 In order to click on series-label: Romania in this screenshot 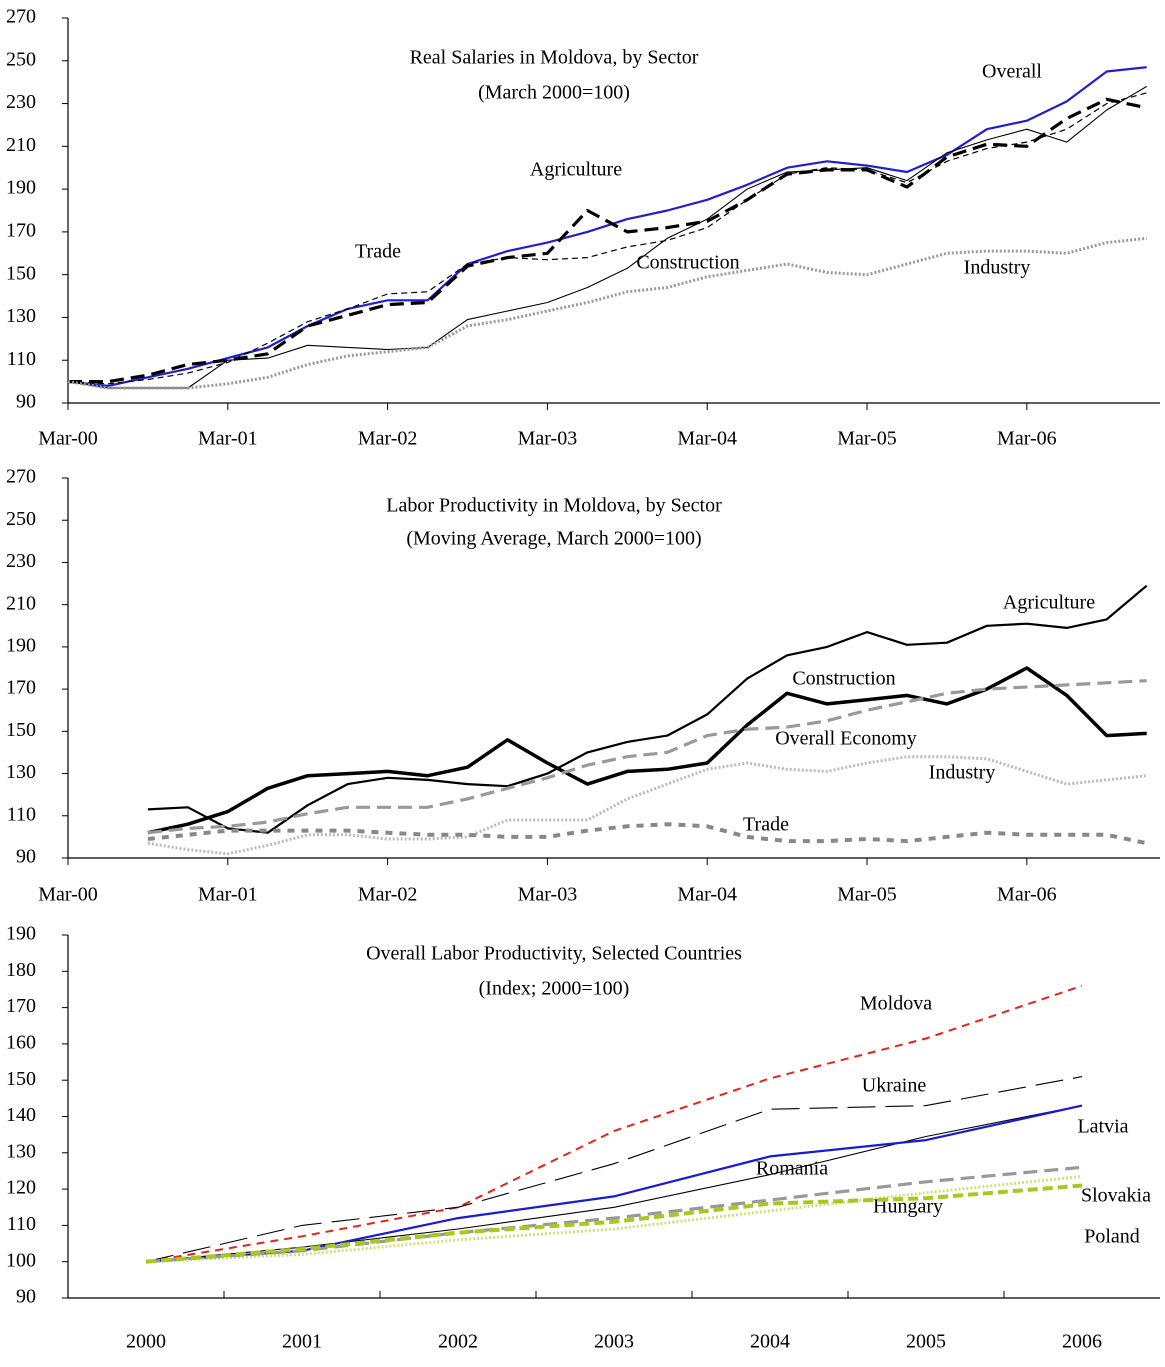, I will do `click(792, 1169)`.